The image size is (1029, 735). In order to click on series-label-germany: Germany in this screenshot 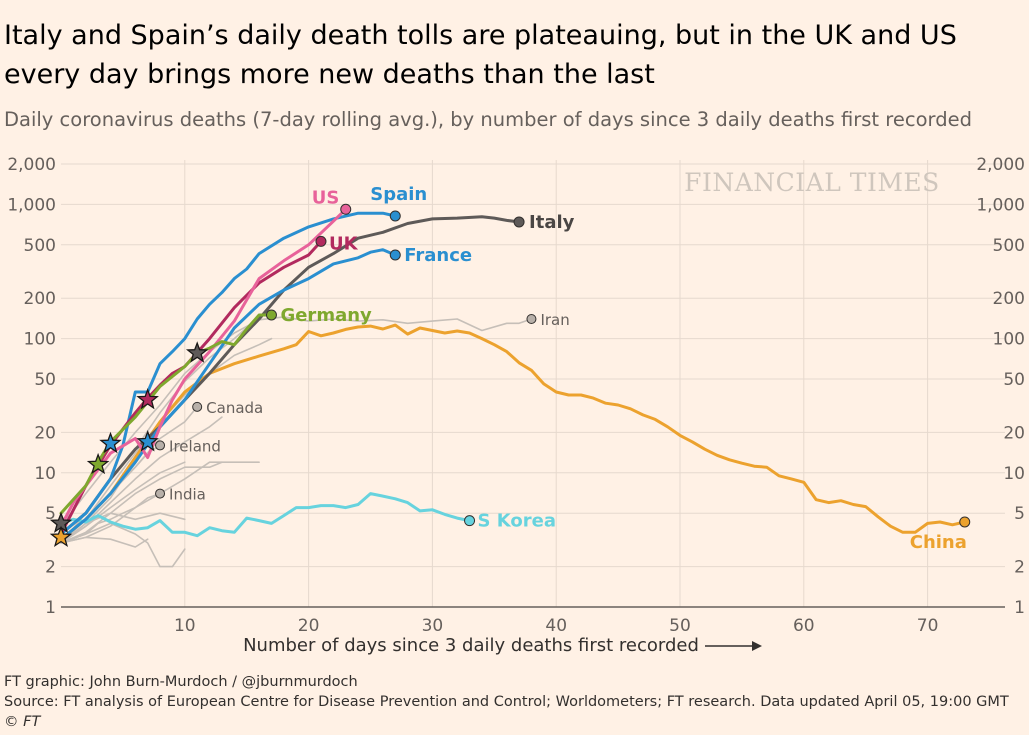, I will do `click(326, 315)`.